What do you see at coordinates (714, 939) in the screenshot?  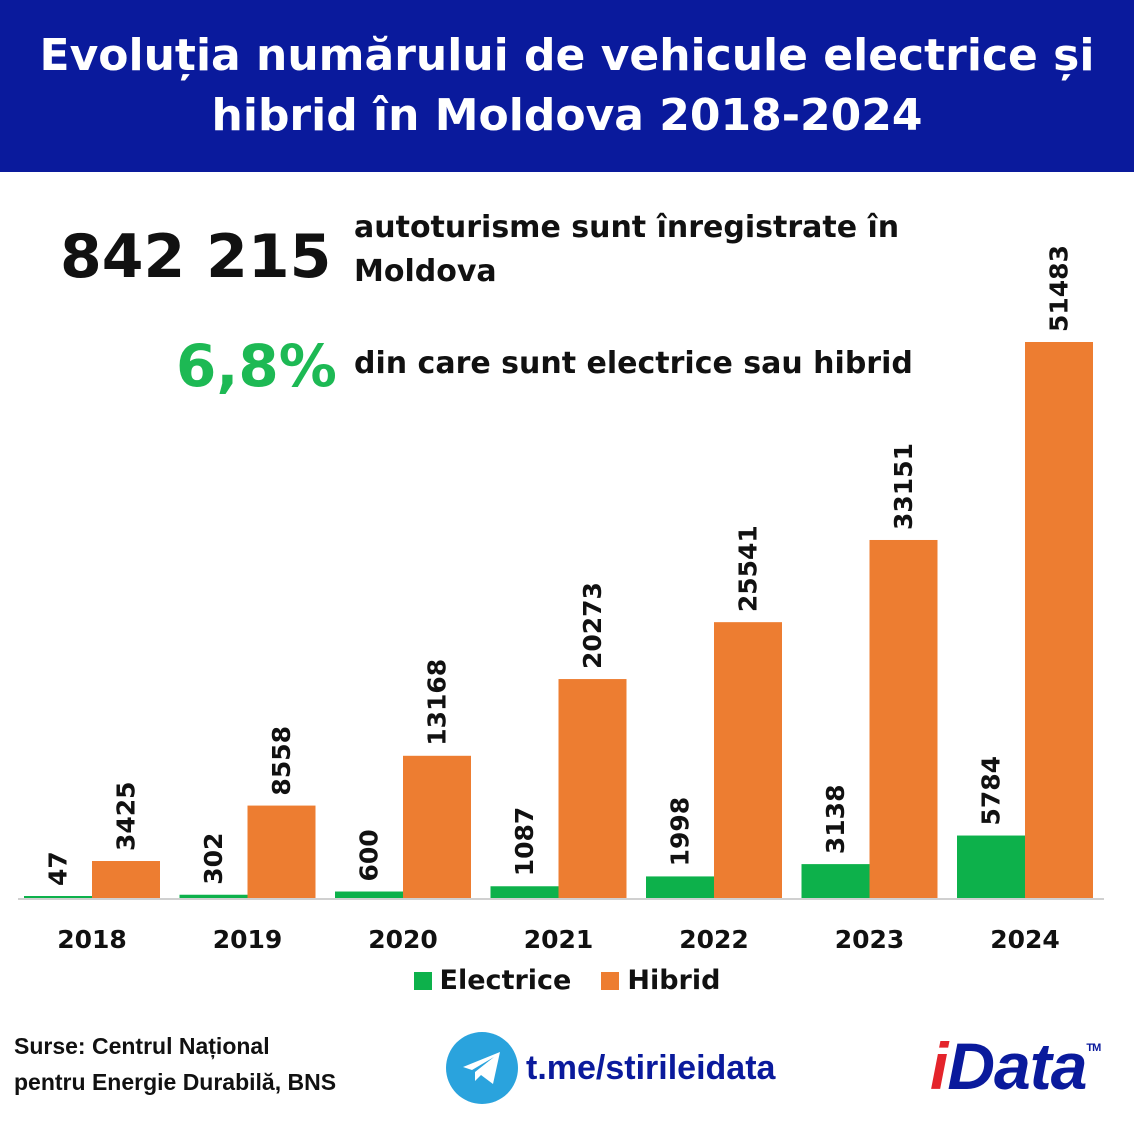 I see `x-tick-label-2022: 2022` at bounding box center [714, 939].